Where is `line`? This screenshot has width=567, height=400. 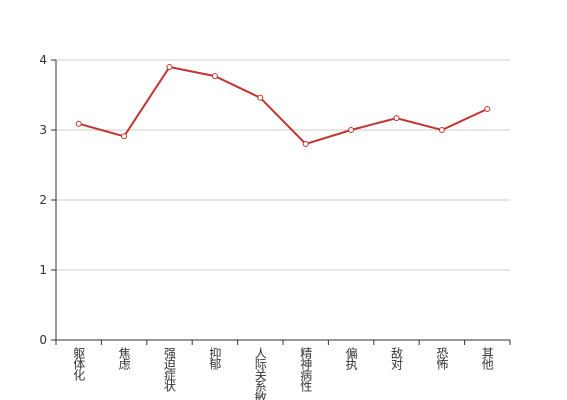
line is located at coordinates (283, 105).